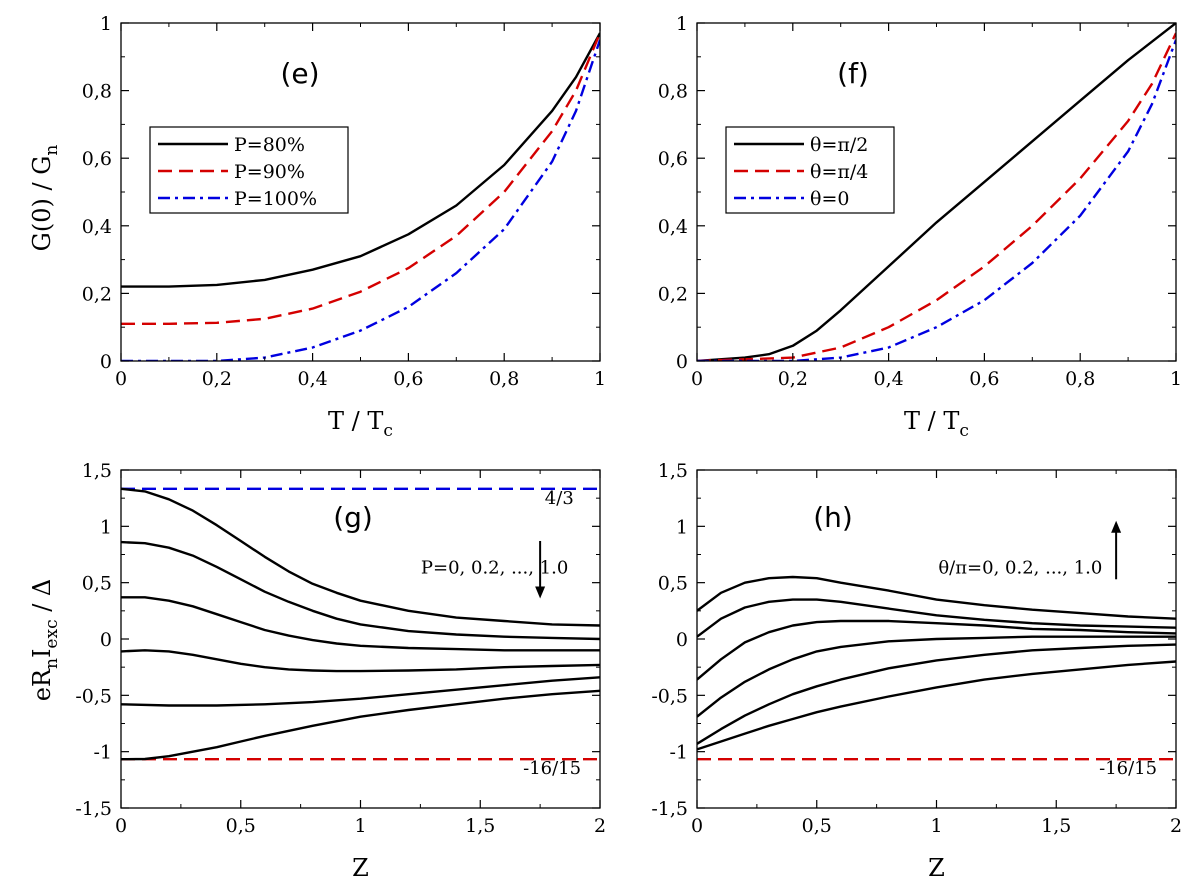 The width and height of the screenshot is (1200, 891). Describe the element at coordinates (839, 145) in the screenshot. I see `legend-entry-label: θ=π/2` at that location.